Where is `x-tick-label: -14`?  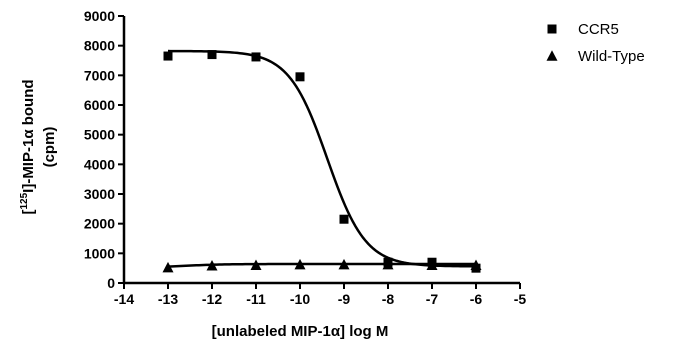
x-tick-label: -14 is located at coordinates (124, 299).